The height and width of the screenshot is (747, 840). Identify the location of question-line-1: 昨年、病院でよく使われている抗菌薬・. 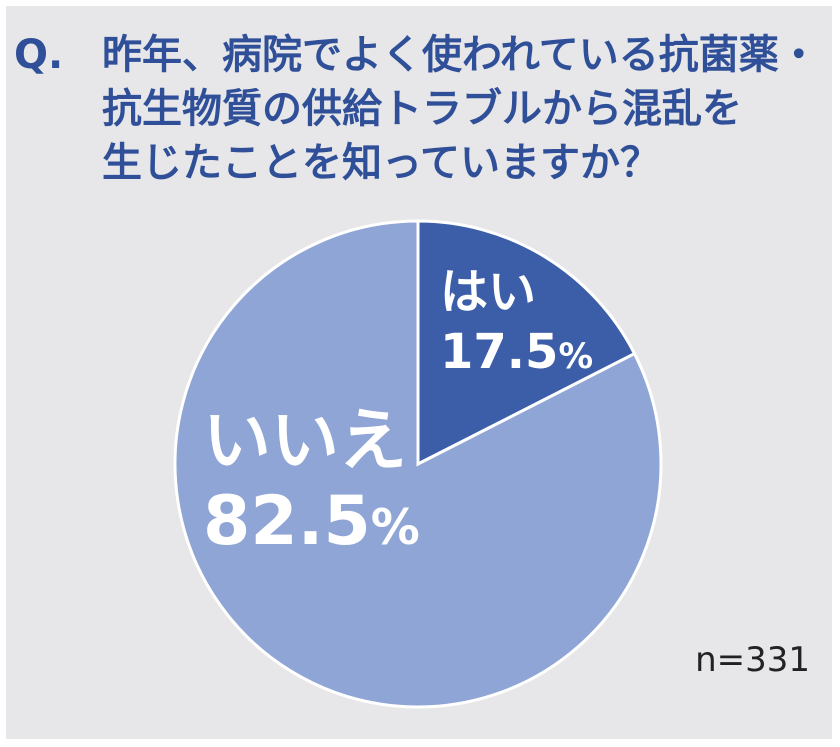
(460, 55).